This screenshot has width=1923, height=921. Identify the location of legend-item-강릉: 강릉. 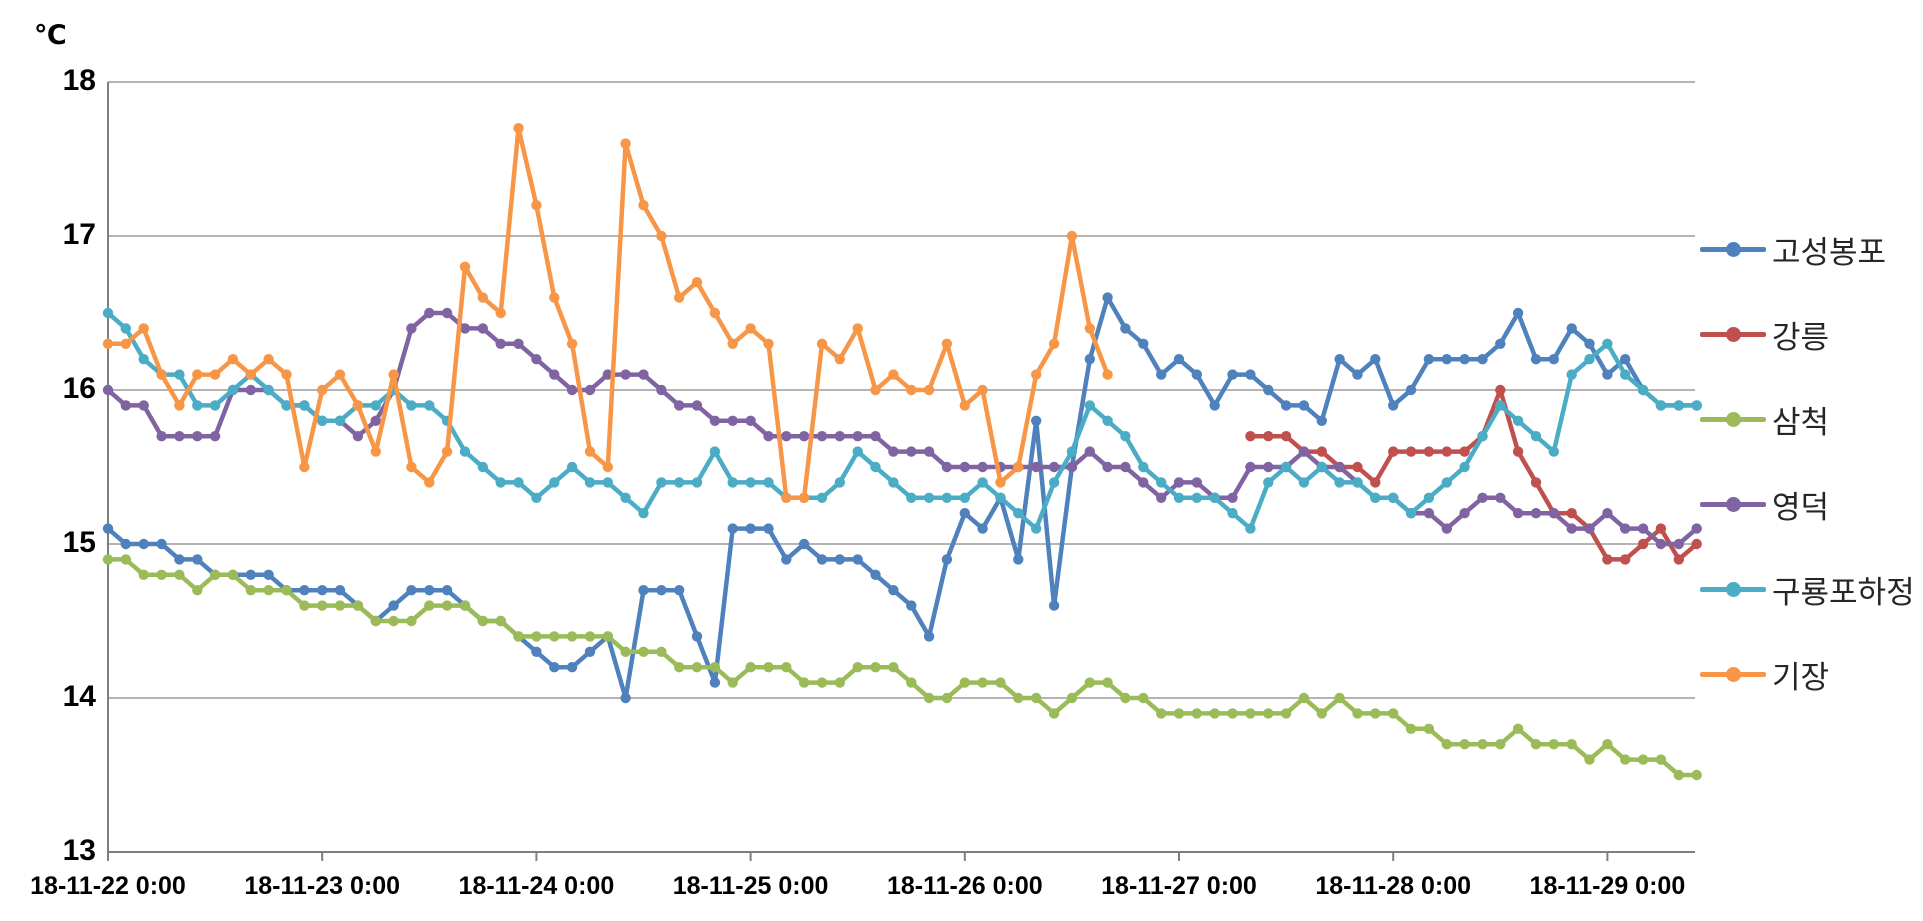
(1807, 336).